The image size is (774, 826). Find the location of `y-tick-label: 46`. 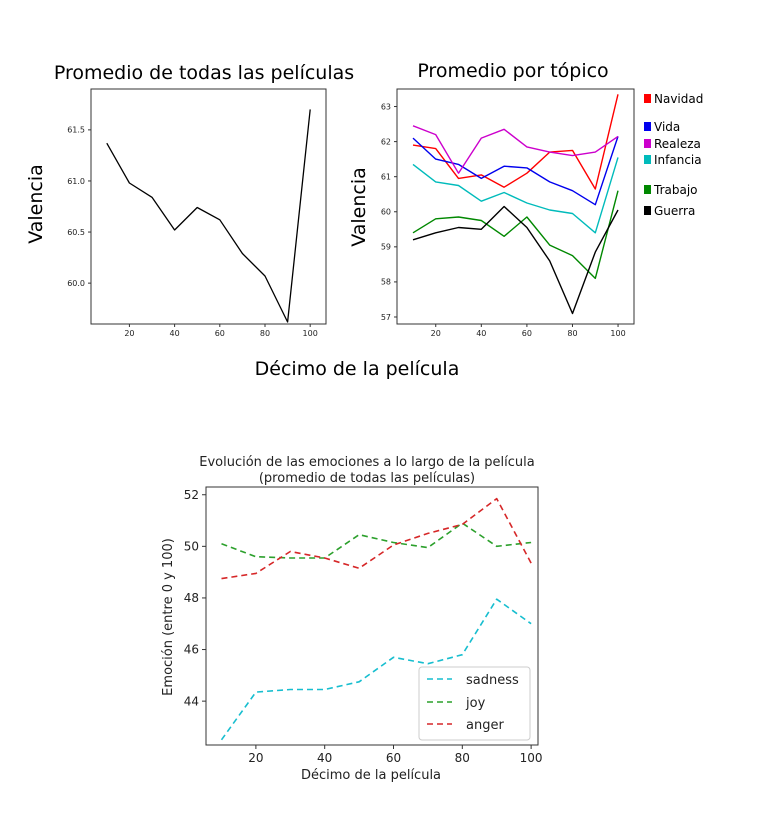

y-tick-label: 46 is located at coordinates (191, 650).